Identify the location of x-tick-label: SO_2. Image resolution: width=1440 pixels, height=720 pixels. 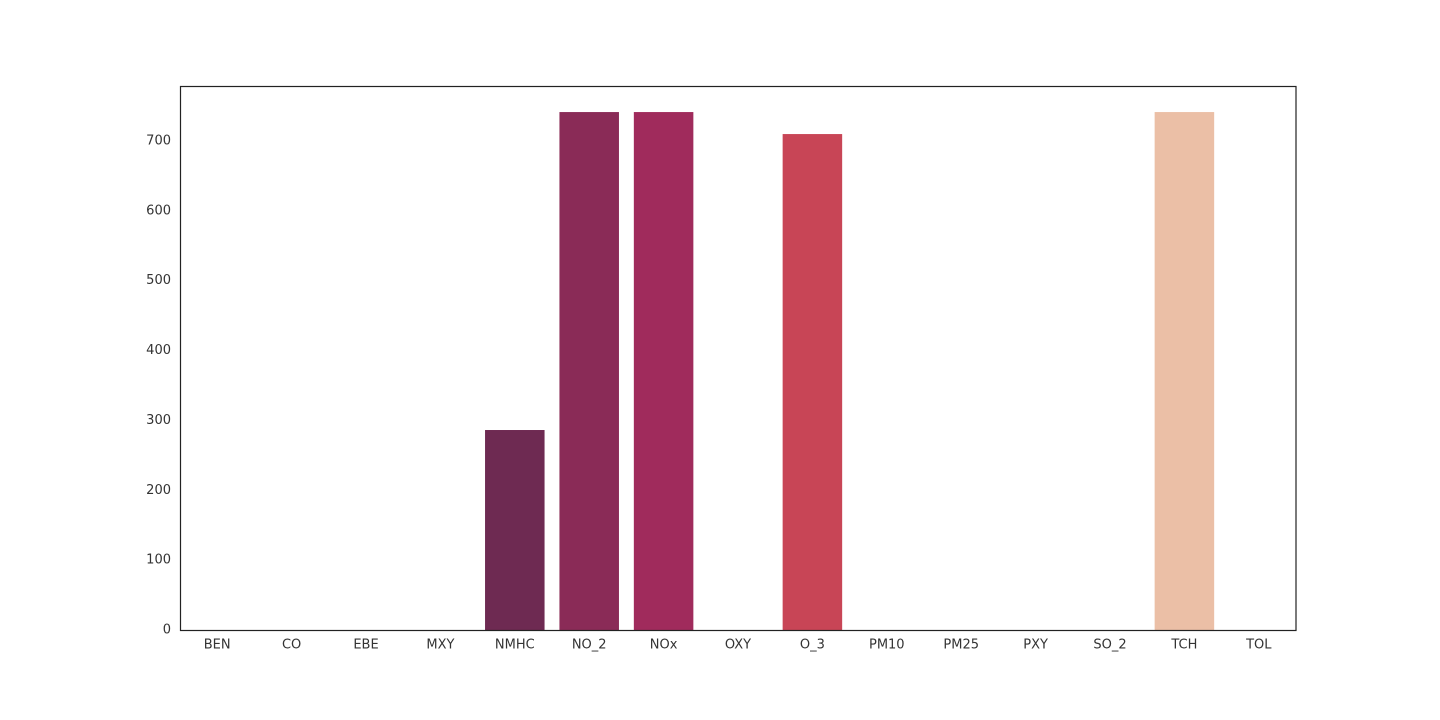
(1109, 645).